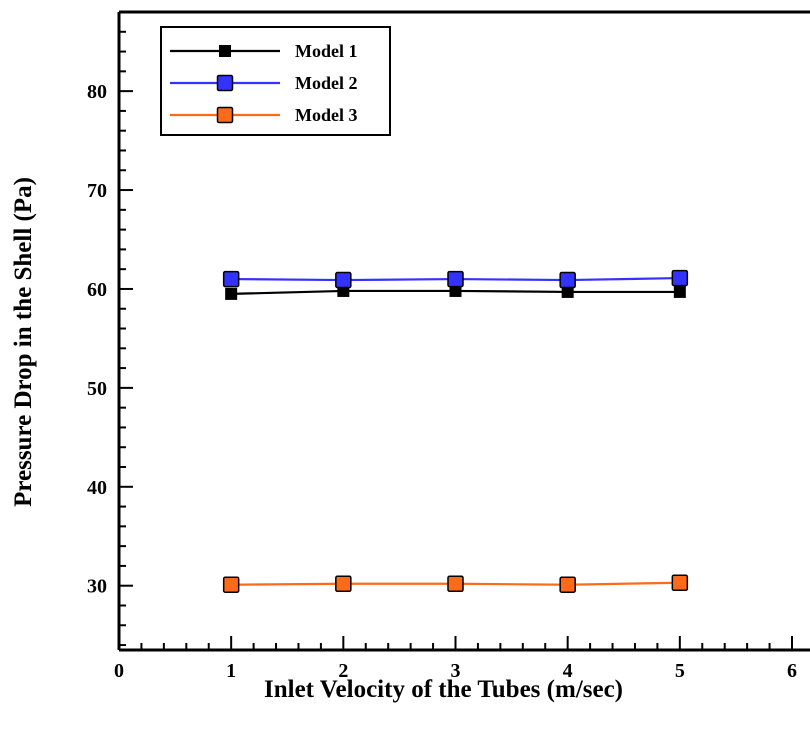 The height and width of the screenshot is (729, 810). I want to click on x-tick-label: 2, so click(343, 671).